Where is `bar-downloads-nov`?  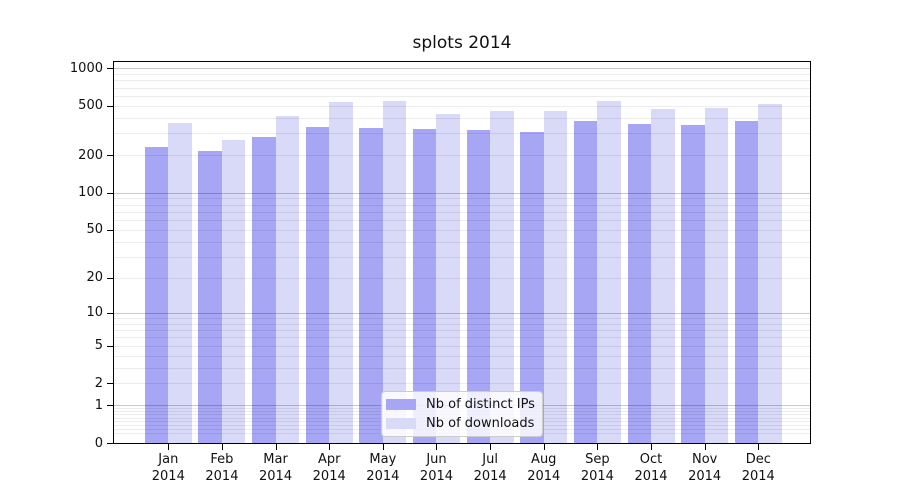
bar-downloads-nov is located at coordinates (716, 275).